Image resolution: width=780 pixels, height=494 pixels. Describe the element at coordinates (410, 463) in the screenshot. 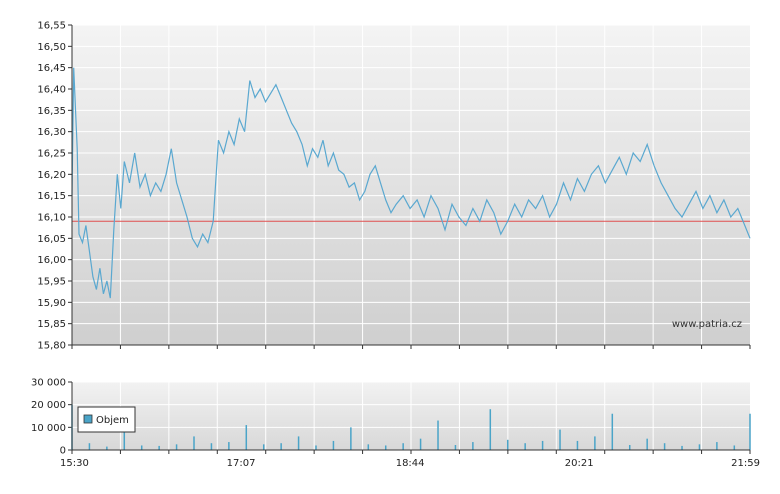

I see `x-tick-label: 18:44` at that location.